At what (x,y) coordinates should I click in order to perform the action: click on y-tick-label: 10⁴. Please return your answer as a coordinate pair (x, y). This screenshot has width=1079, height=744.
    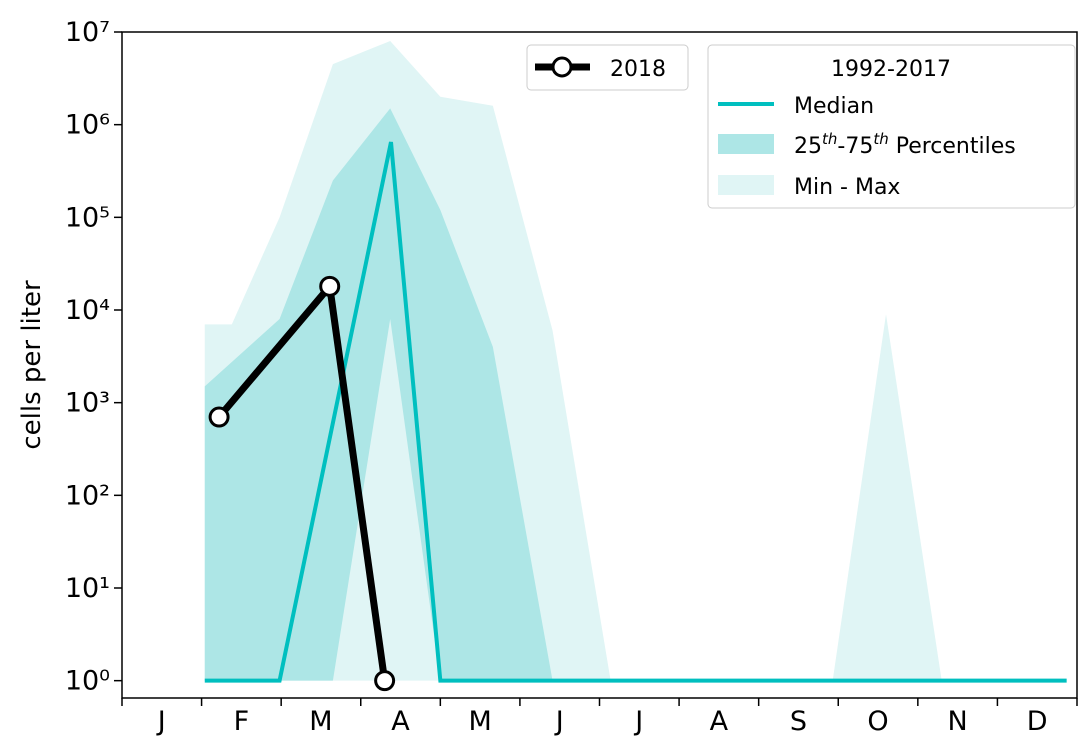
    Looking at the image, I should click on (87, 310).